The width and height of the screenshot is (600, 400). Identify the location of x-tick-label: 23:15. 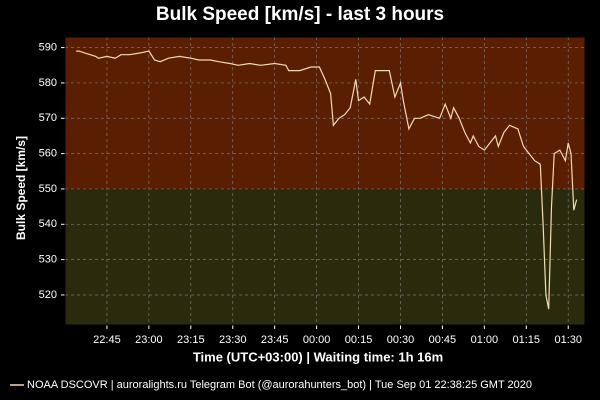
(191, 340).